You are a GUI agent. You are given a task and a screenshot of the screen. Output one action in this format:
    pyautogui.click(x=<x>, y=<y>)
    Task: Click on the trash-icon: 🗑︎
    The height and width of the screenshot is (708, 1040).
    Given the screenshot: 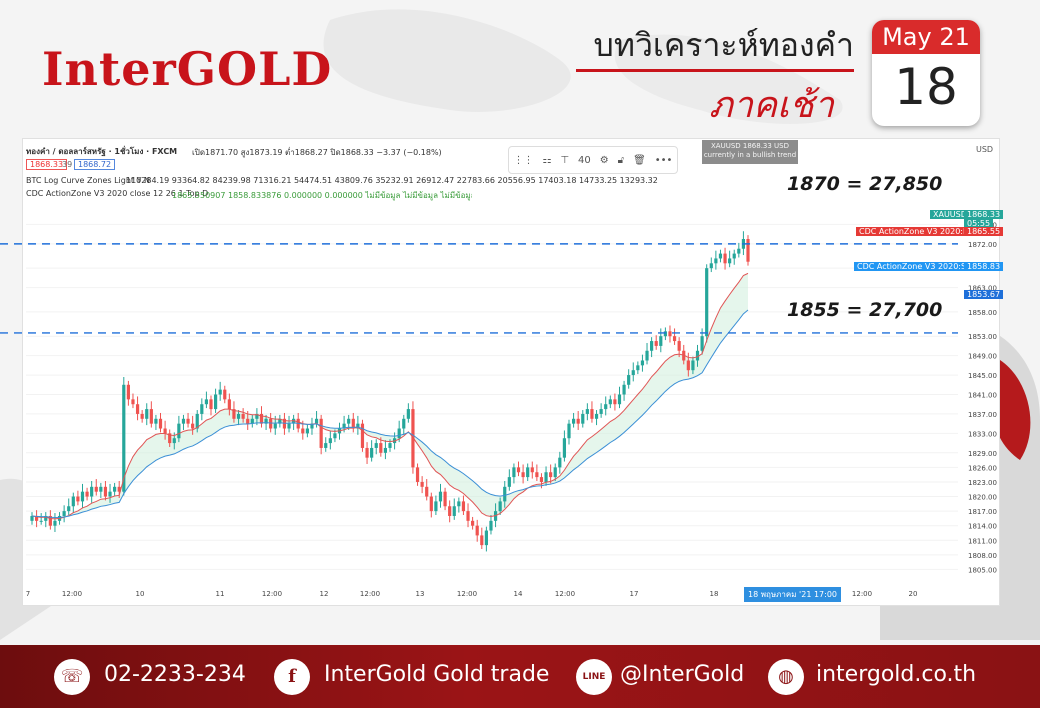 What is the action you would take?
    pyautogui.click(x=639, y=160)
    